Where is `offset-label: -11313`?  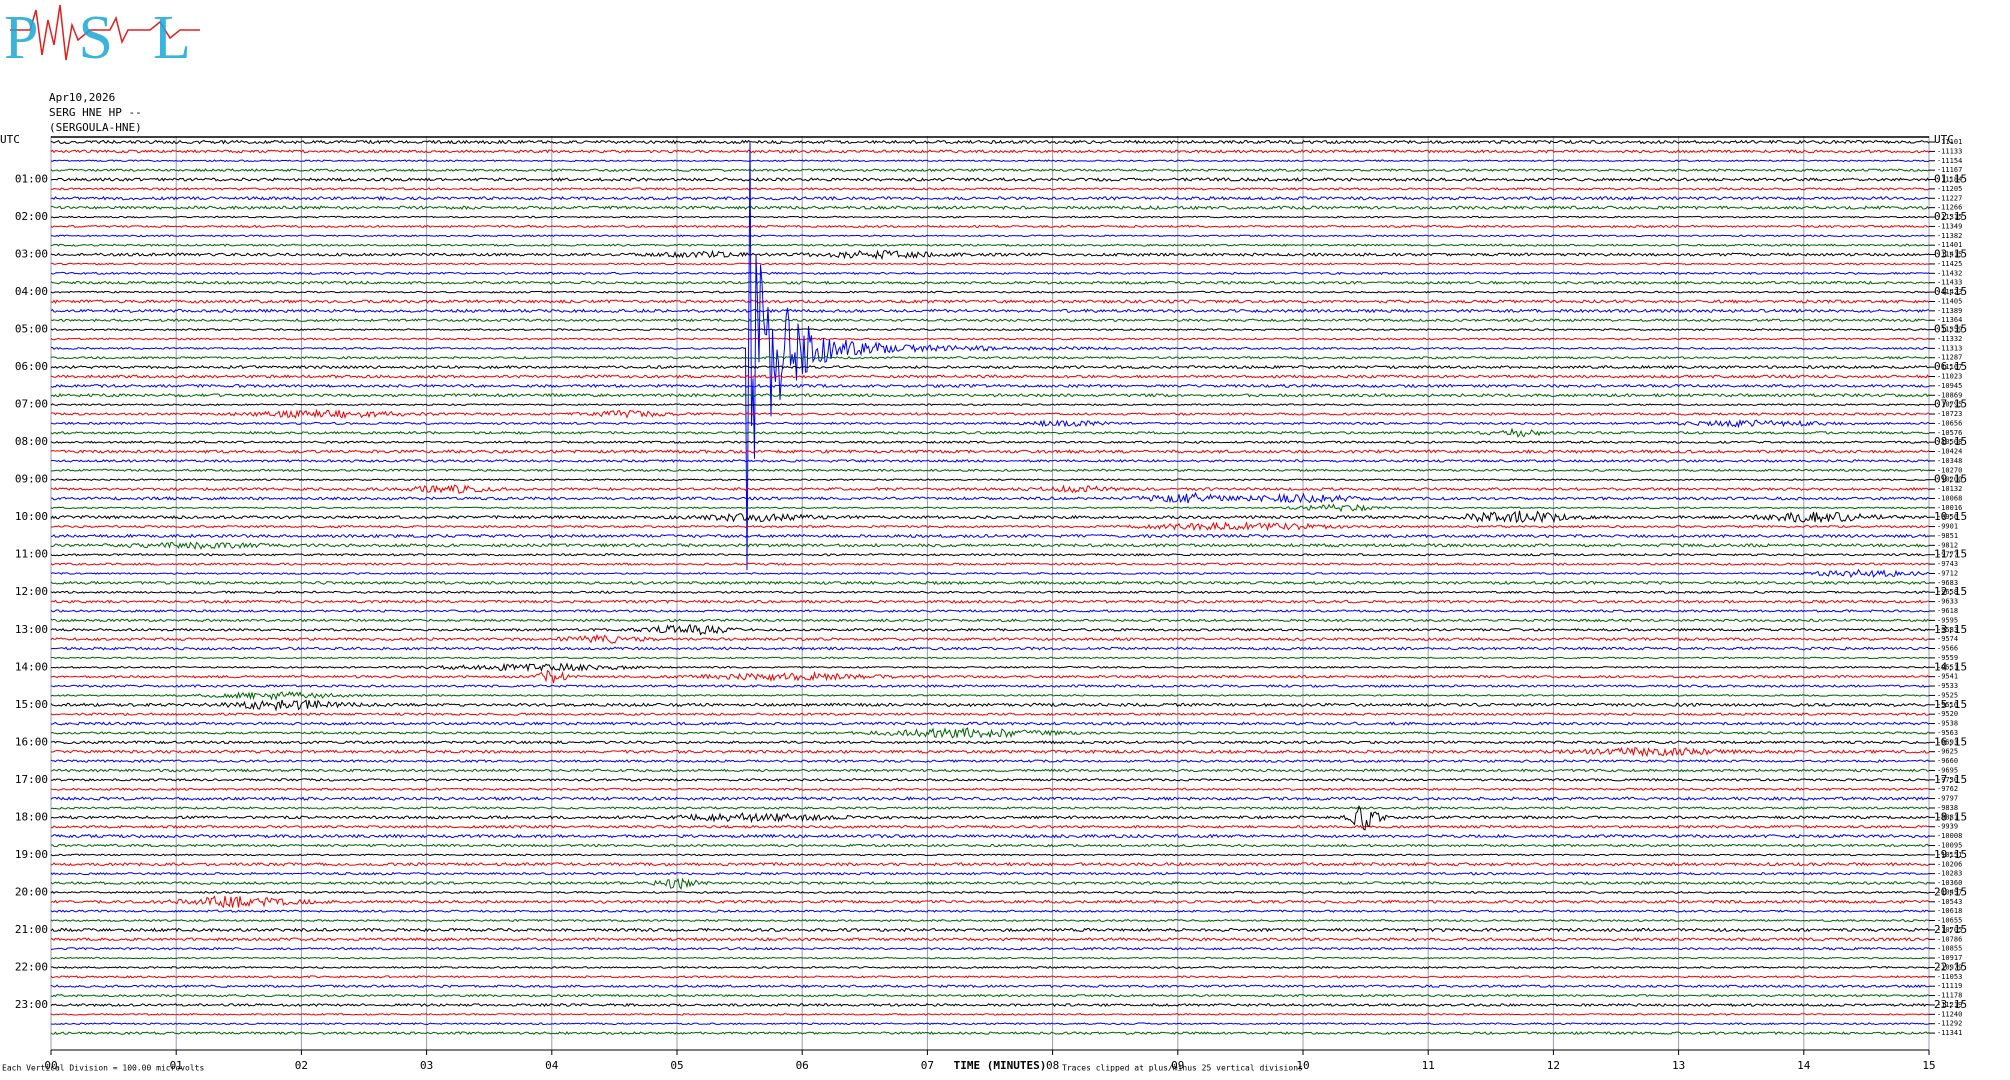
offset-label: -11313 is located at coordinates (1949, 348).